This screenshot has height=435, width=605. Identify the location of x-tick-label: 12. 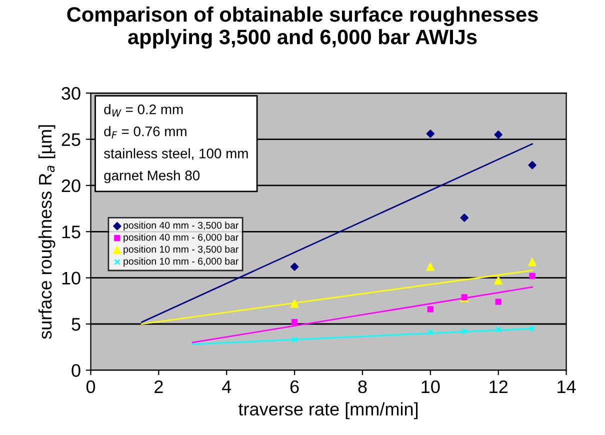
(499, 386).